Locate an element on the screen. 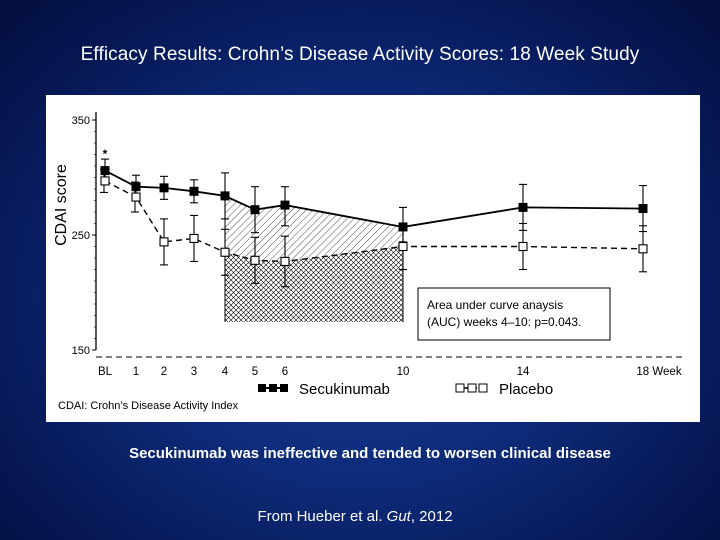 The image size is (720, 540). x-tick-label: 14 is located at coordinates (523, 372).